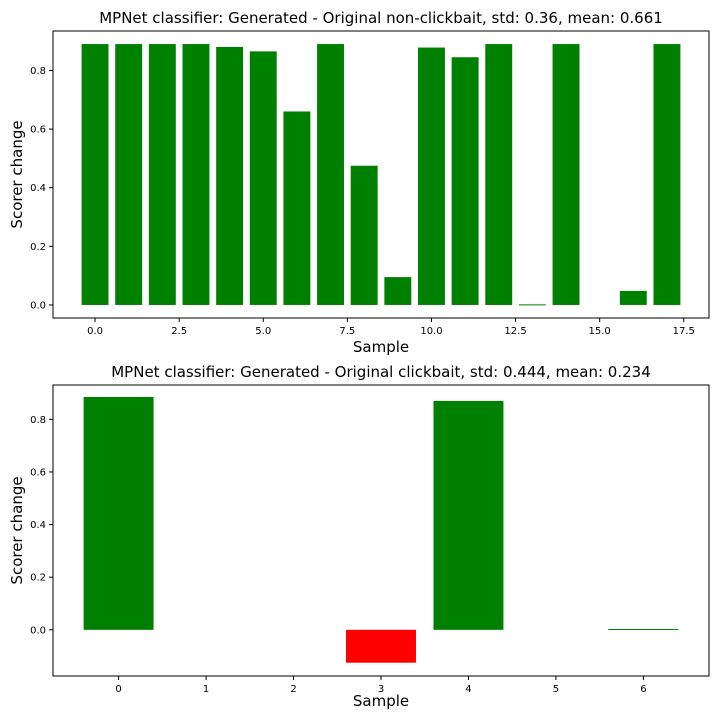 This screenshot has height=720, width=720. I want to click on x-tick-label: 15.0, so click(600, 331).